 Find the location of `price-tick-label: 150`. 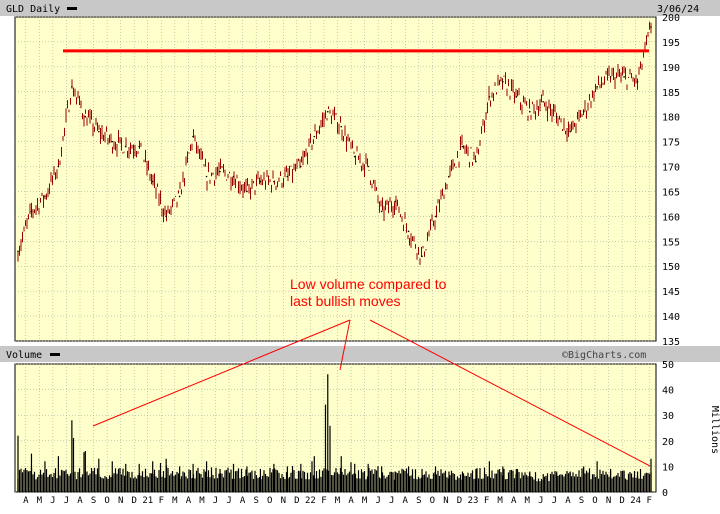

price-tick-label: 150 is located at coordinates (671, 267).